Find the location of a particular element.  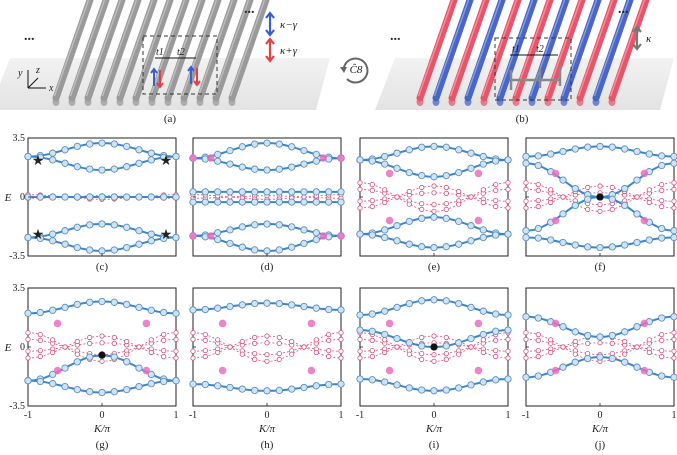

rod-highlight is located at coordinates (135, 48).